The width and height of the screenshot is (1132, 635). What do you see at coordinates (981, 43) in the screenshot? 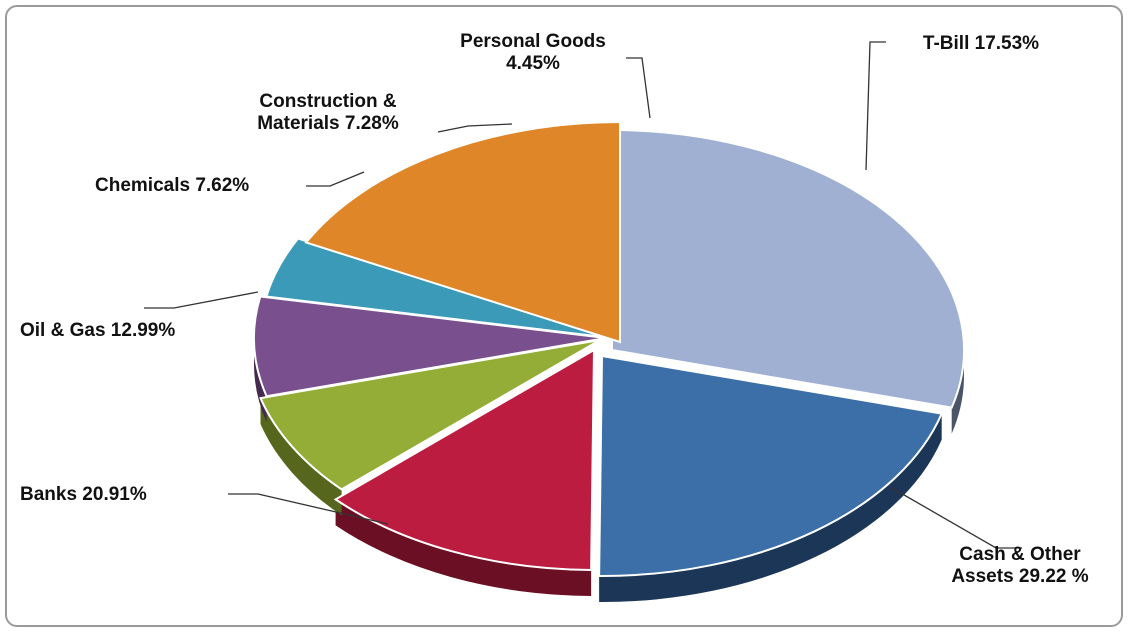
I see `label-t-bill: T-Bill 17.53%` at bounding box center [981, 43].